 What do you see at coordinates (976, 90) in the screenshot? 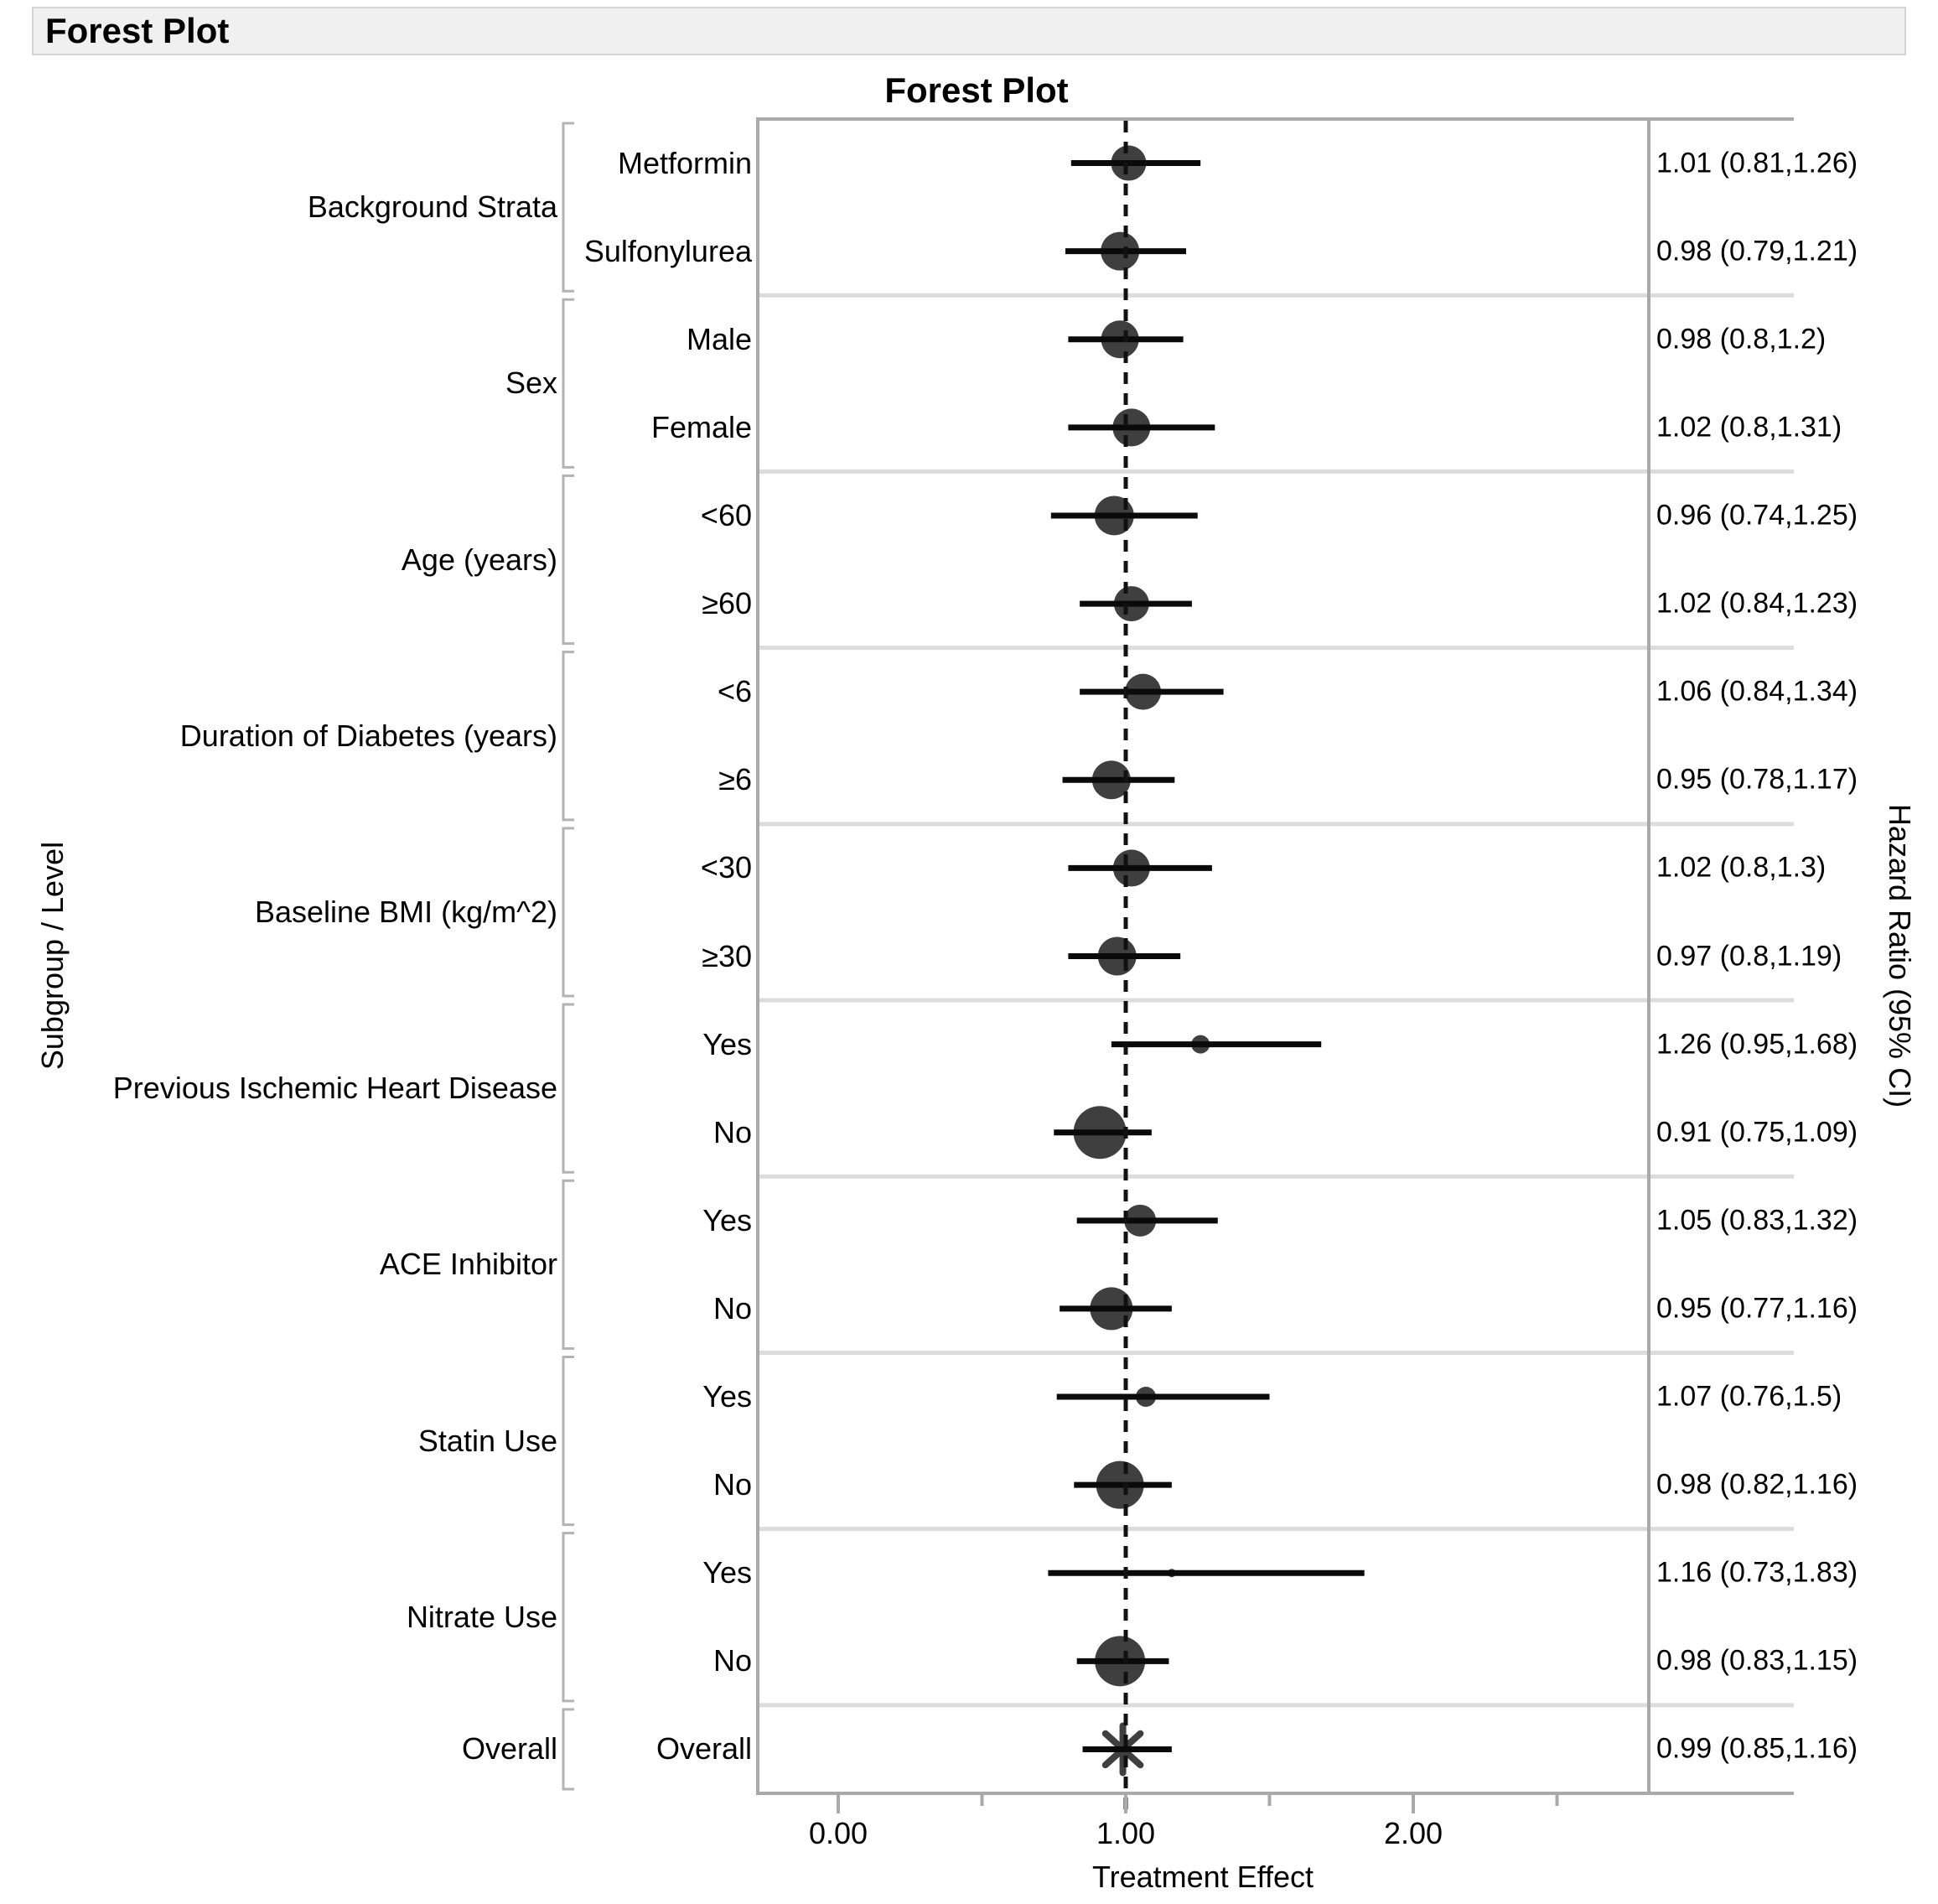
I see `chart-title: Forest Plot` at bounding box center [976, 90].